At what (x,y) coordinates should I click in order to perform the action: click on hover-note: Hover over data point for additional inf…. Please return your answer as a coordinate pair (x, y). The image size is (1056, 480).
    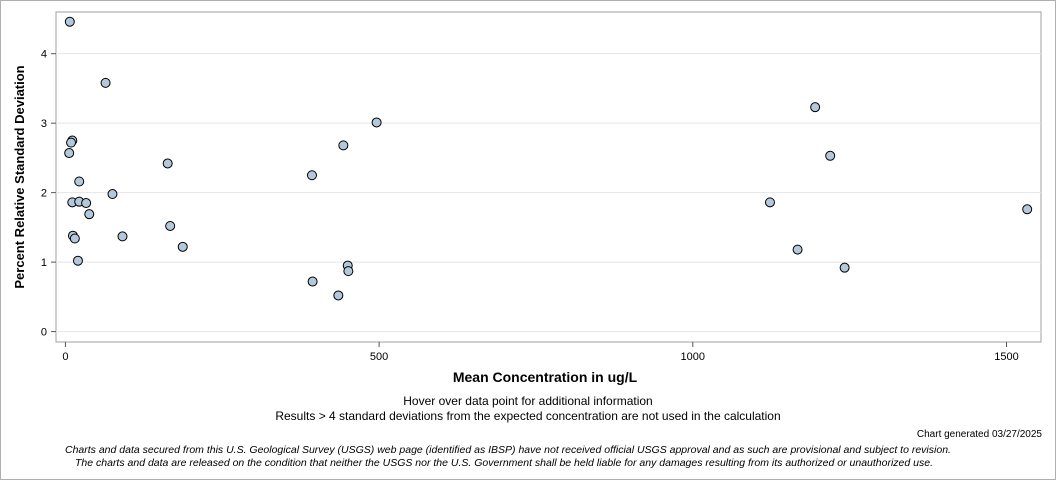
    Looking at the image, I should click on (528, 401).